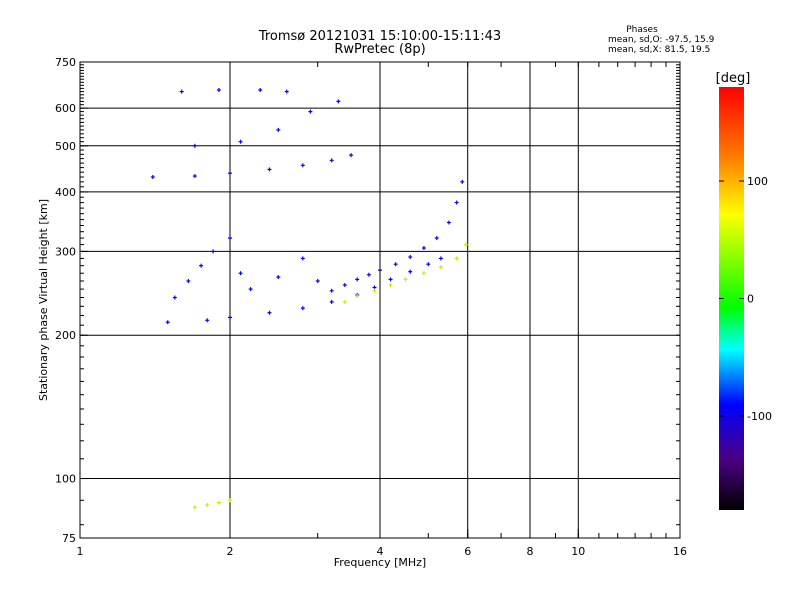 This screenshot has height=600, width=800. Describe the element at coordinates (65, 479) in the screenshot. I see `y-tick-label: 100` at that location.